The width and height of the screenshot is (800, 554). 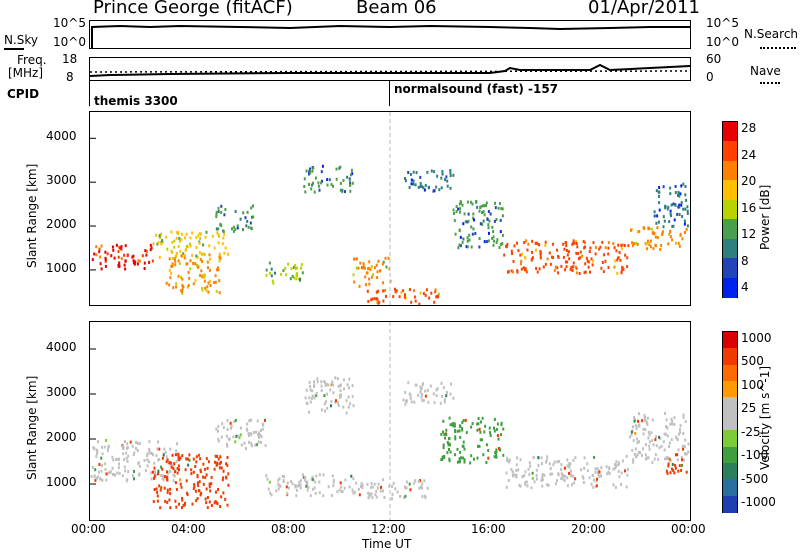 What do you see at coordinates (488, 529) in the screenshot?
I see `x-tick-label: 16:00` at bounding box center [488, 529].